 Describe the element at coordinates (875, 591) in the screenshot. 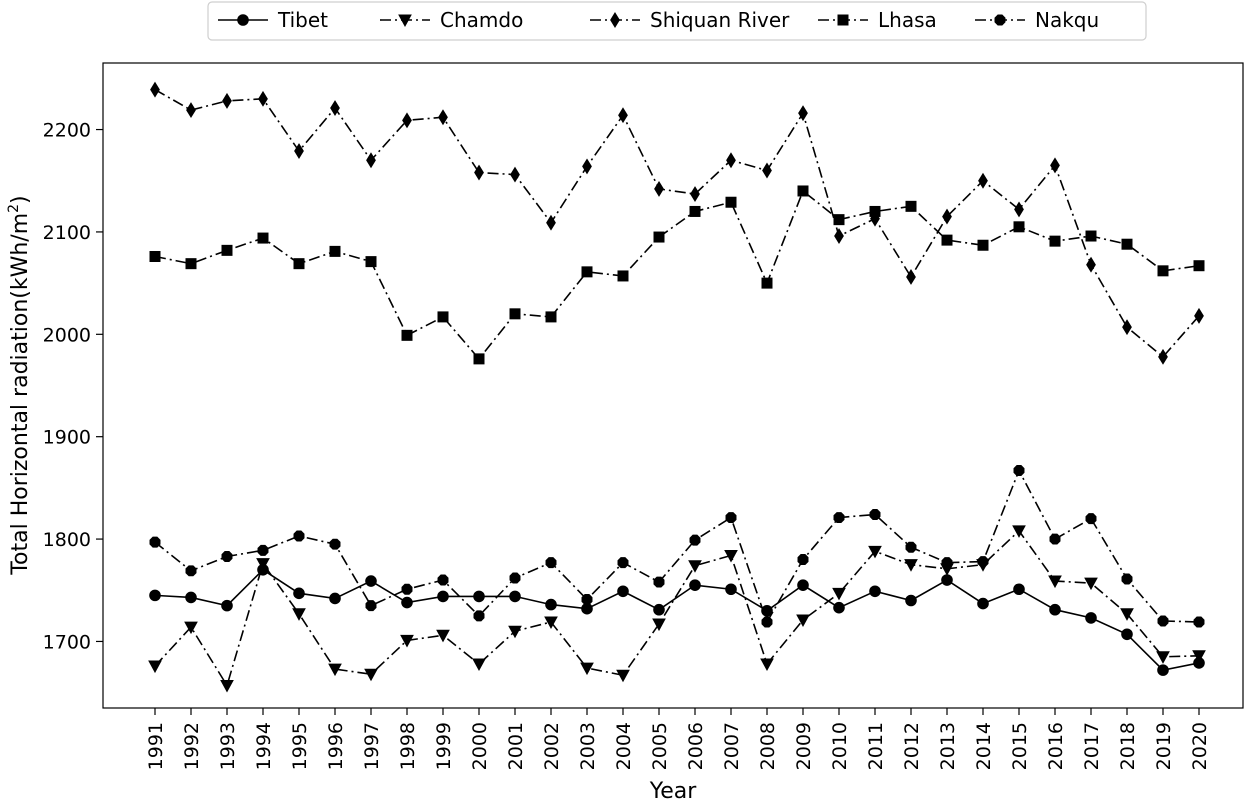

I see `data-point-tibet-2011` at that location.